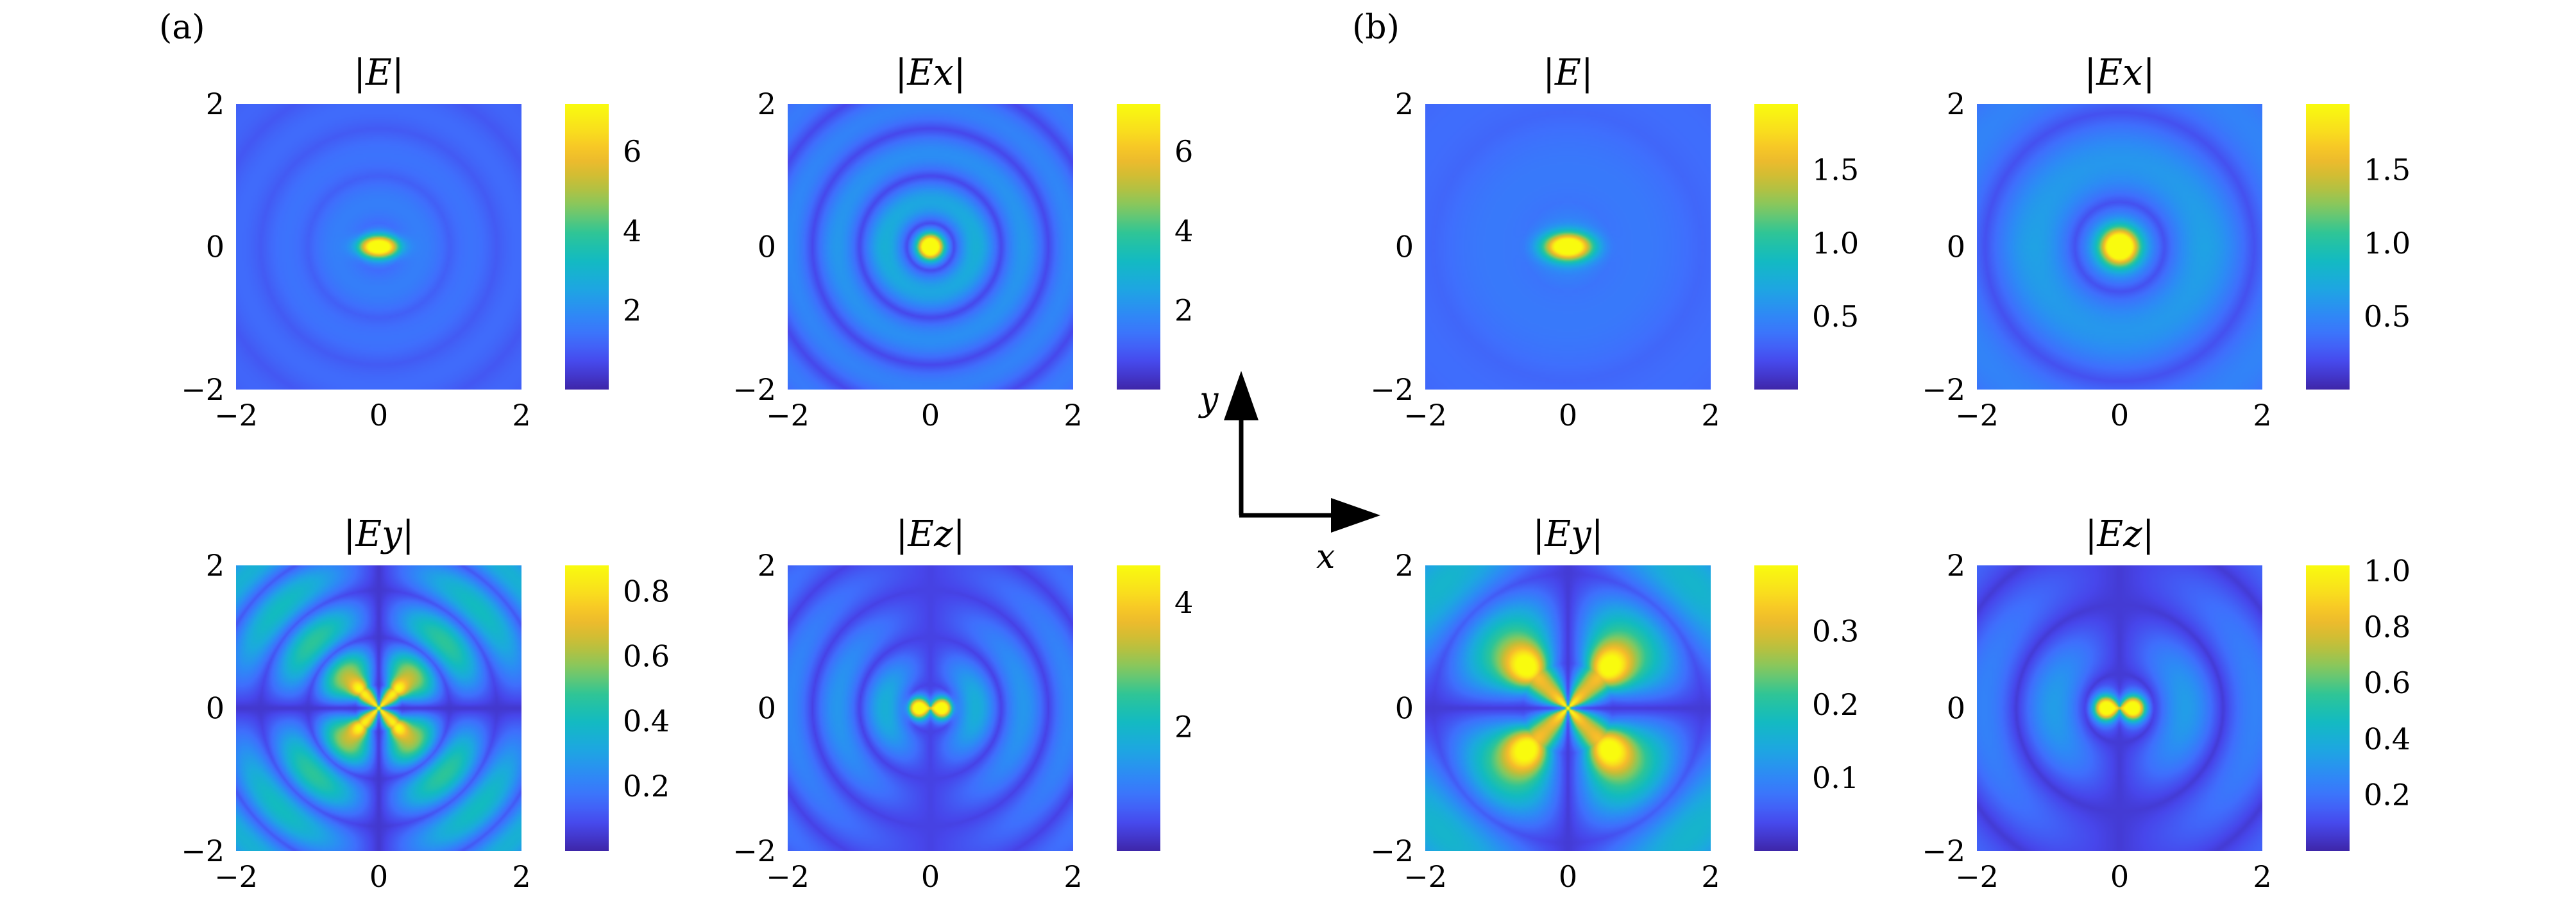  What do you see at coordinates (1183, 151) in the screenshot?
I see `colorbar-tick-label: 6` at bounding box center [1183, 151].